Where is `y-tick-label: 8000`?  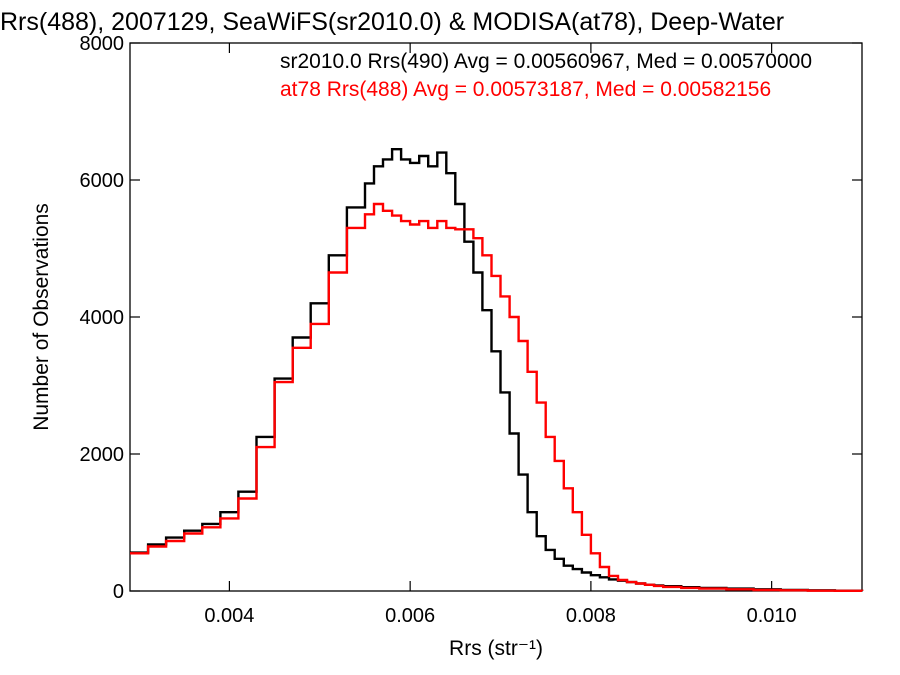
y-tick-label: 8000 is located at coordinates (102, 44).